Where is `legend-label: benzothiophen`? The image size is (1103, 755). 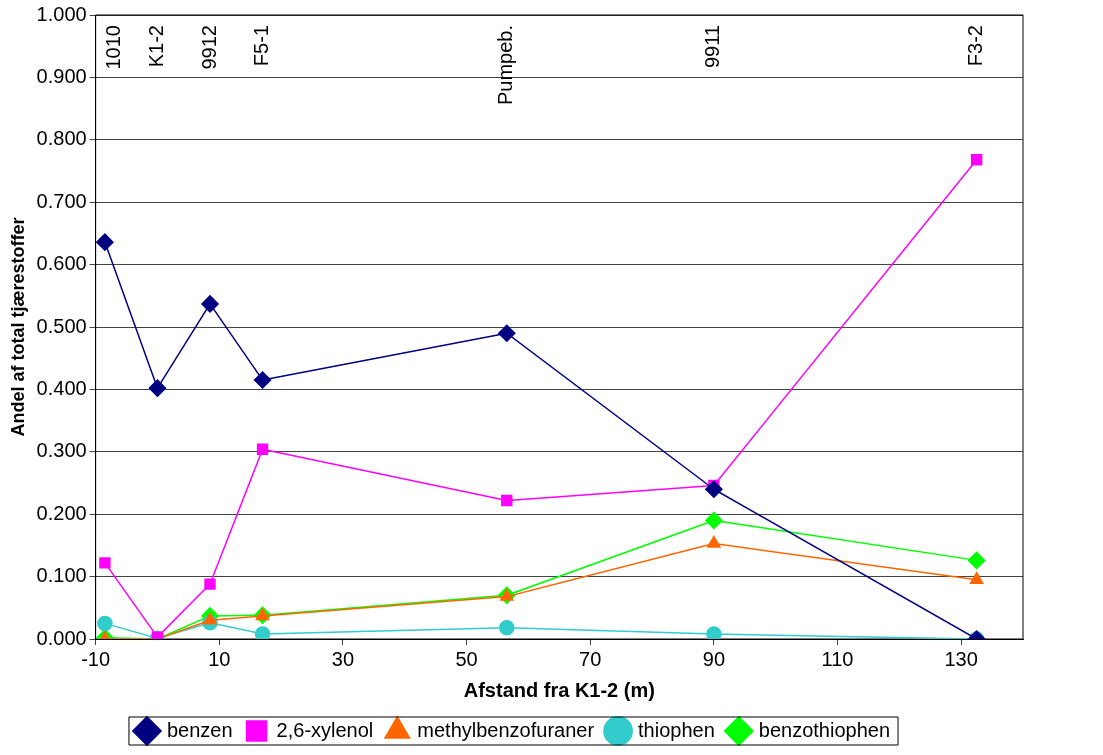 legend-label: benzothiophen is located at coordinates (824, 729).